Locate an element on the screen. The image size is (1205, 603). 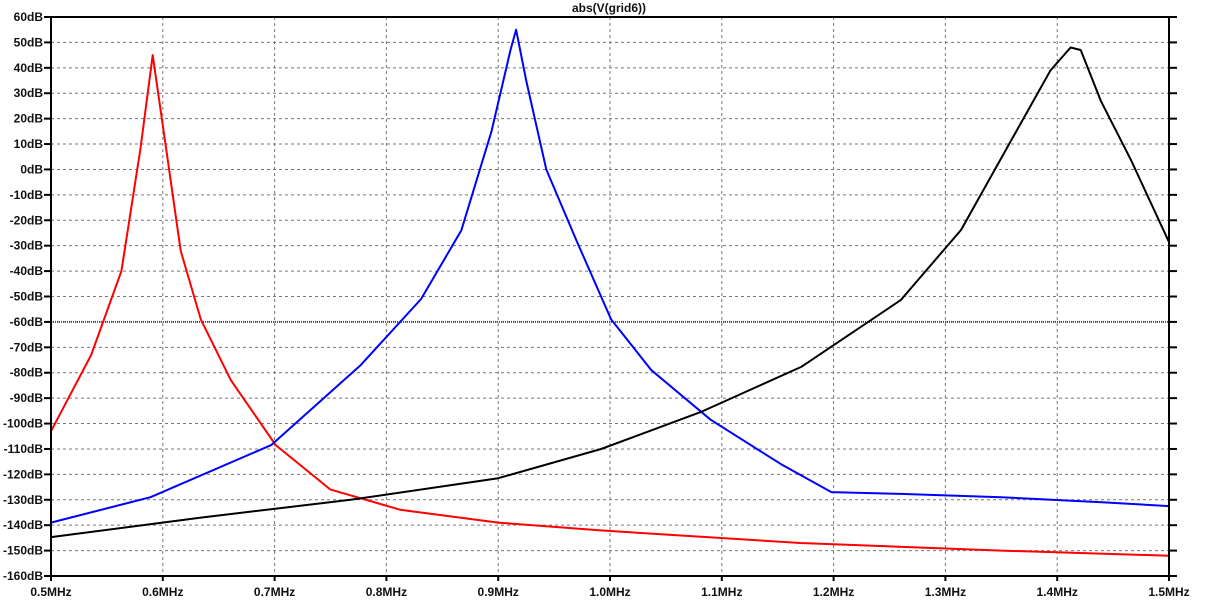
x-tick-label: 0.8MHz is located at coordinates (386, 592).